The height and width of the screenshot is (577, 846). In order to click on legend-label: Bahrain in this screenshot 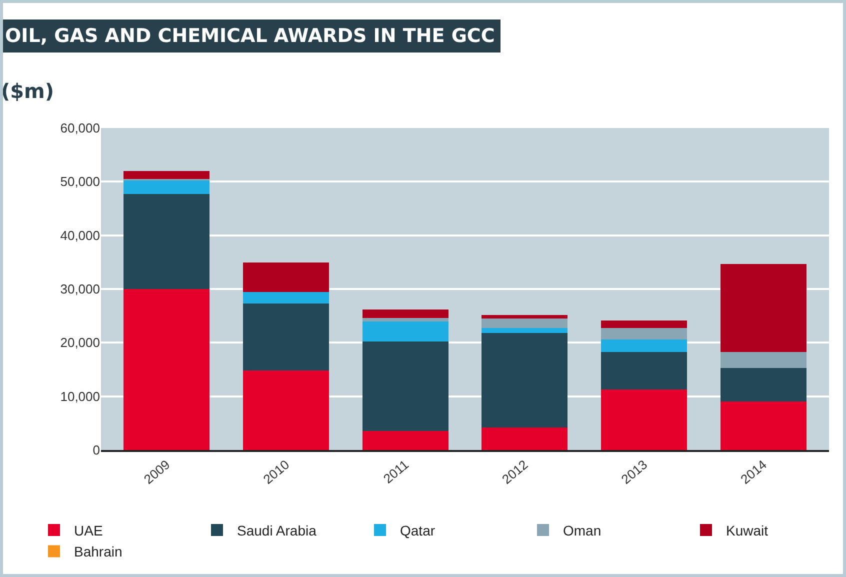, I will do `click(98, 552)`.